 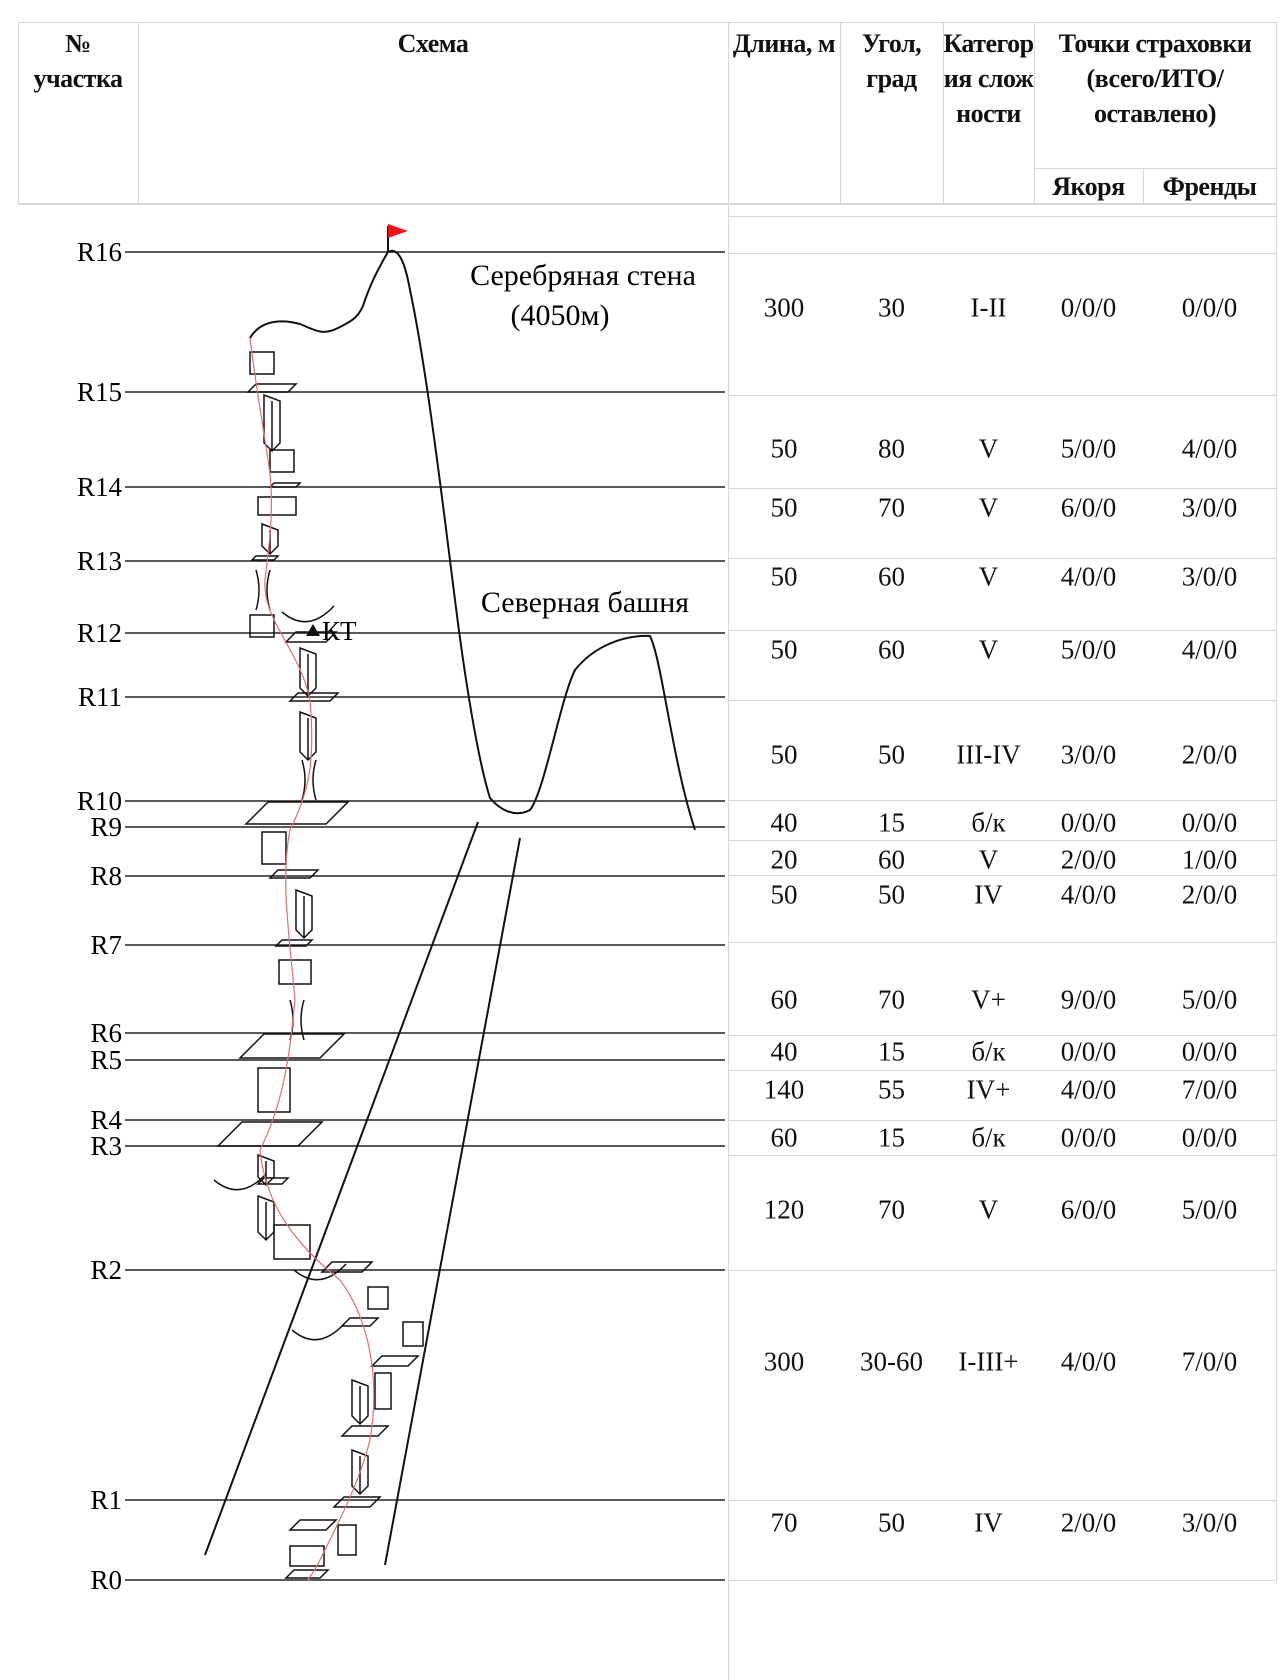 What do you see at coordinates (784, 822) in the screenshot?
I see `cell-length: 40` at bounding box center [784, 822].